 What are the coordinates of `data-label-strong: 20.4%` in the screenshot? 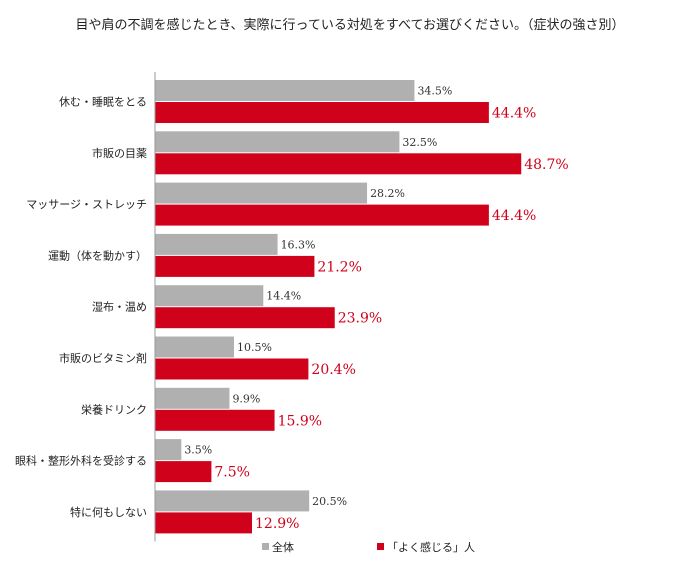 It's located at (333, 370).